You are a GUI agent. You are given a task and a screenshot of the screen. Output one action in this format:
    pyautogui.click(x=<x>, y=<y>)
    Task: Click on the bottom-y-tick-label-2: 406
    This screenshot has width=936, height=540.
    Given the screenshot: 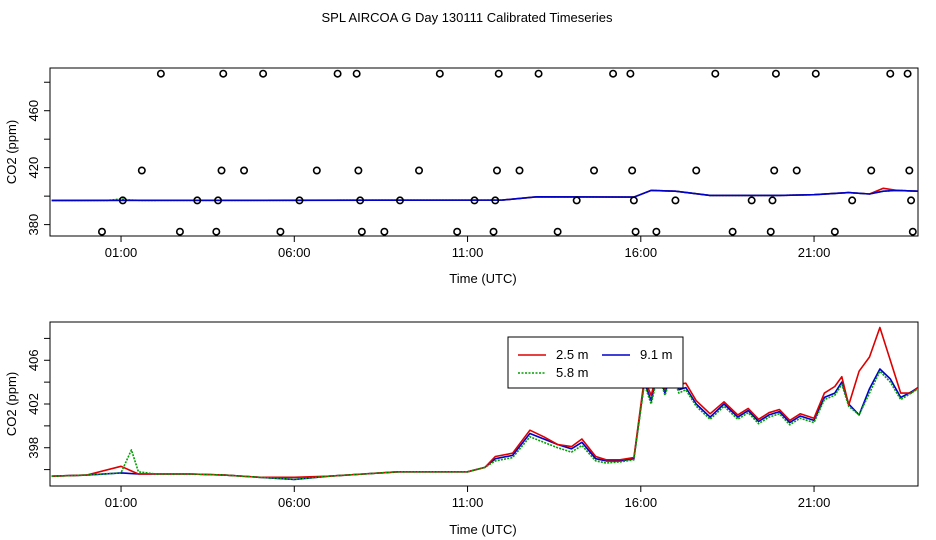 What is the action you would take?
    pyautogui.click(x=33, y=360)
    